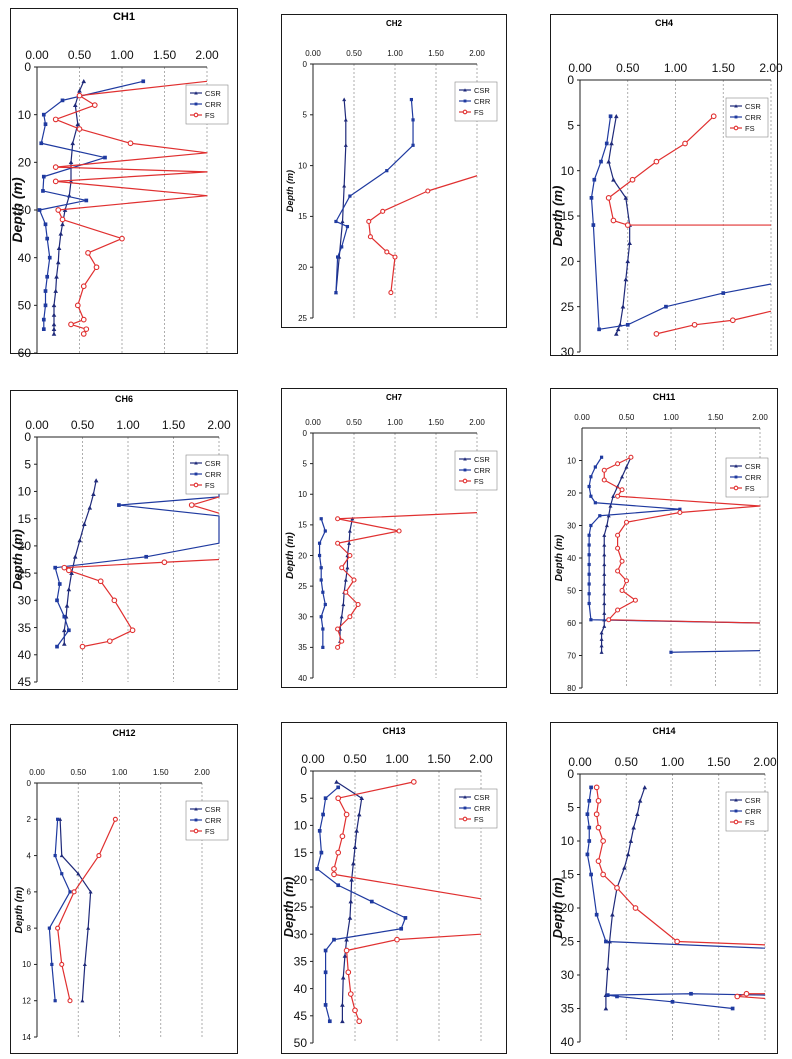 The width and height of the screenshot is (792, 1059). Describe the element at coordinates (664, 541) in the screenshot. I see `chart-panel-ch11` at that location.